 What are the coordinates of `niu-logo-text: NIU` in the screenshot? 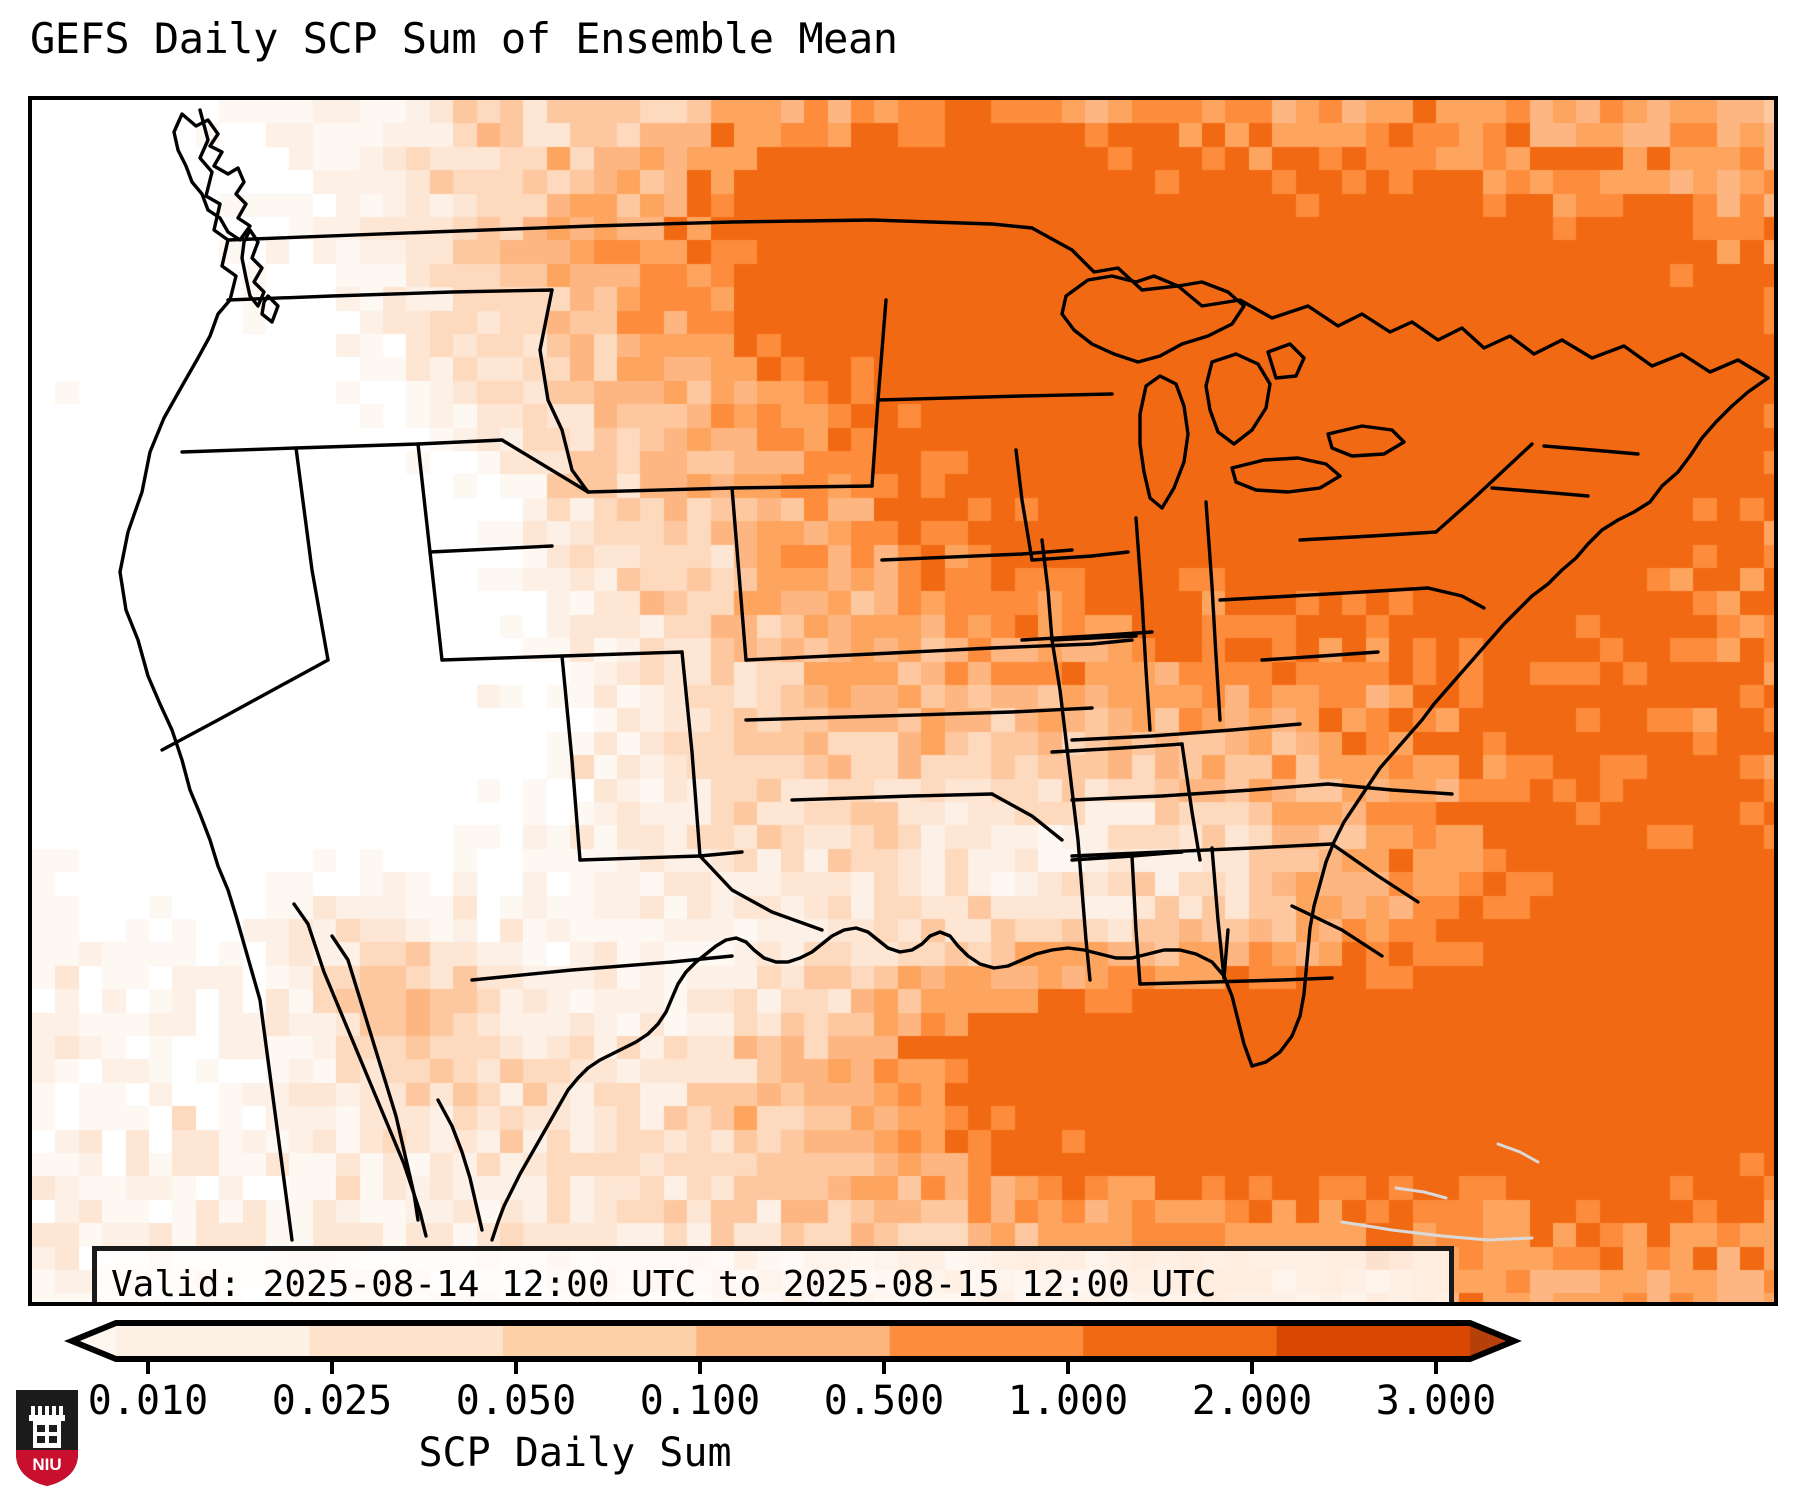 It's located at (46, 1464).